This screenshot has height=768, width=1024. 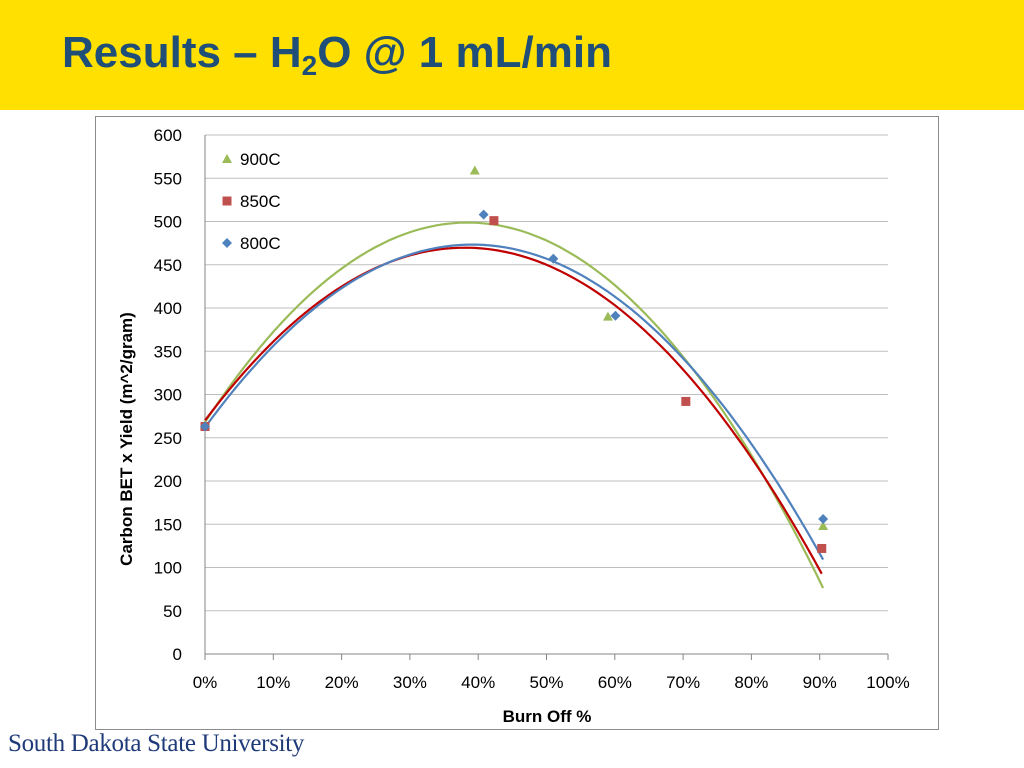 I want to click on title-text-suffix: O @ 1 mL/min, so click(x=464, y=52).